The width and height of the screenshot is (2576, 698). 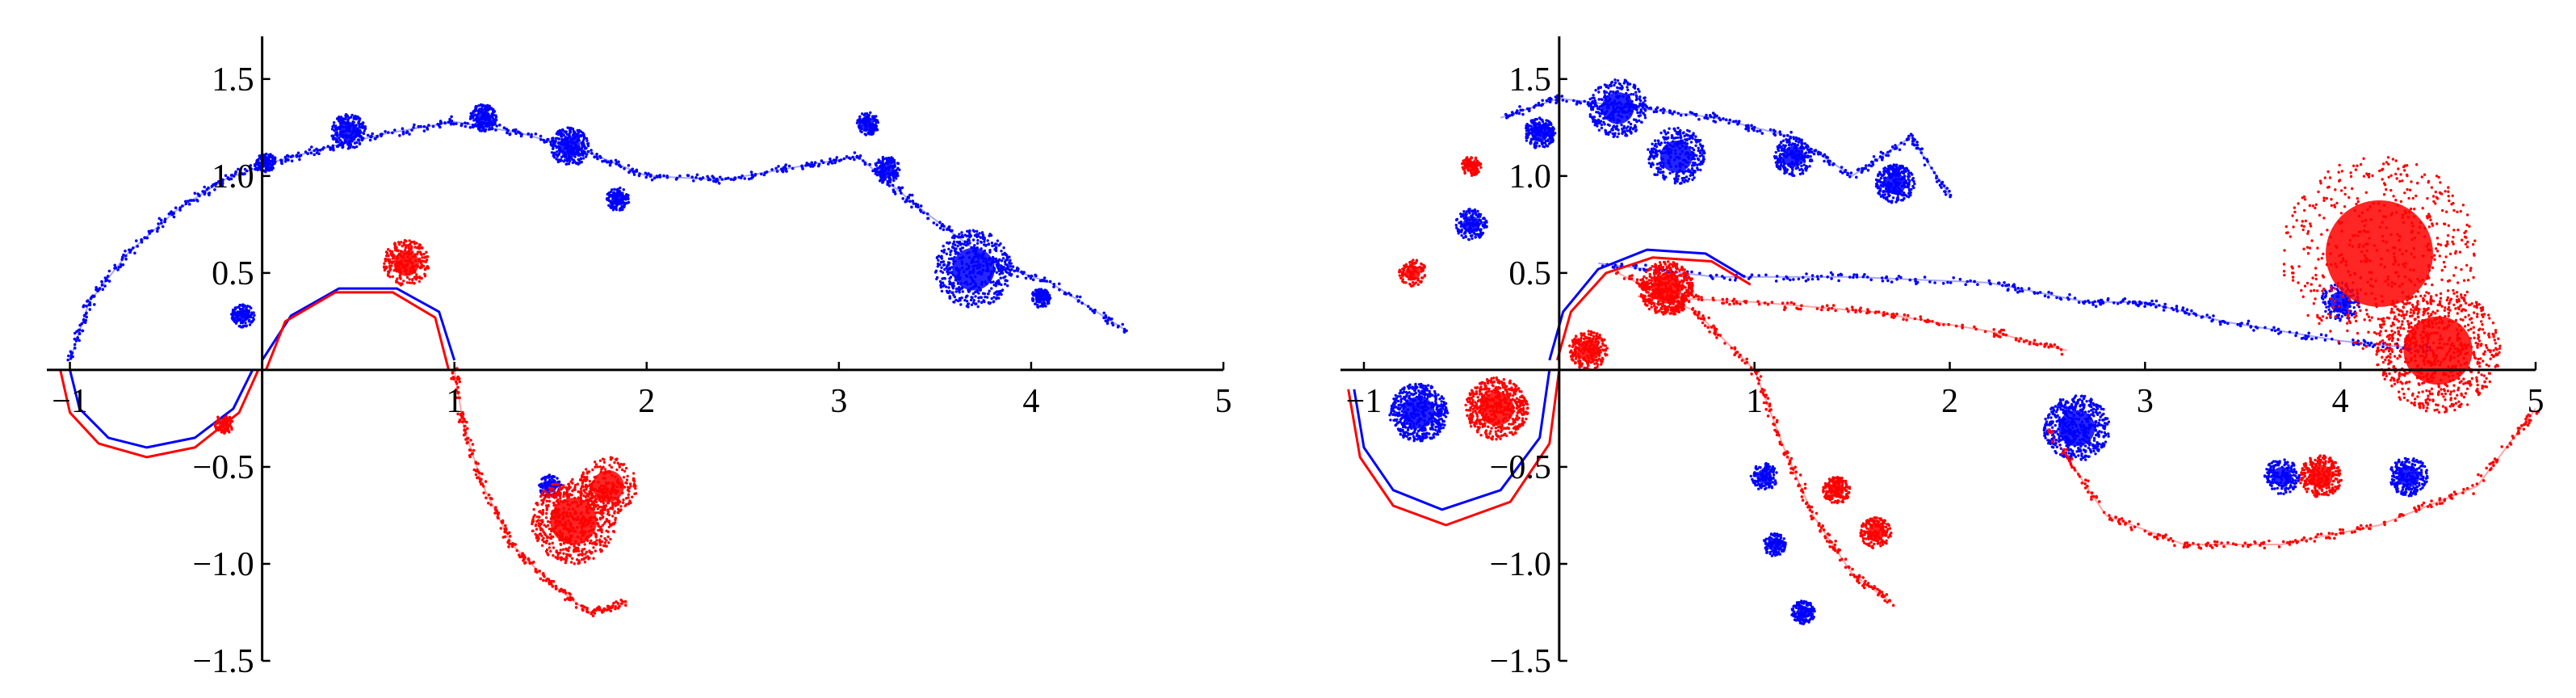 I want to click on x-tick-label: 5, so click(x=1223, y=401).